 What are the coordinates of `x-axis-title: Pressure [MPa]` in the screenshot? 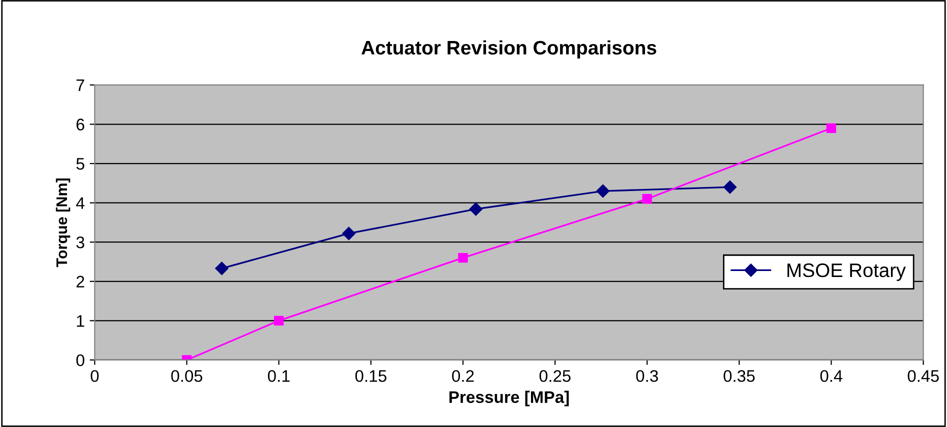 It's located at (509, 398).